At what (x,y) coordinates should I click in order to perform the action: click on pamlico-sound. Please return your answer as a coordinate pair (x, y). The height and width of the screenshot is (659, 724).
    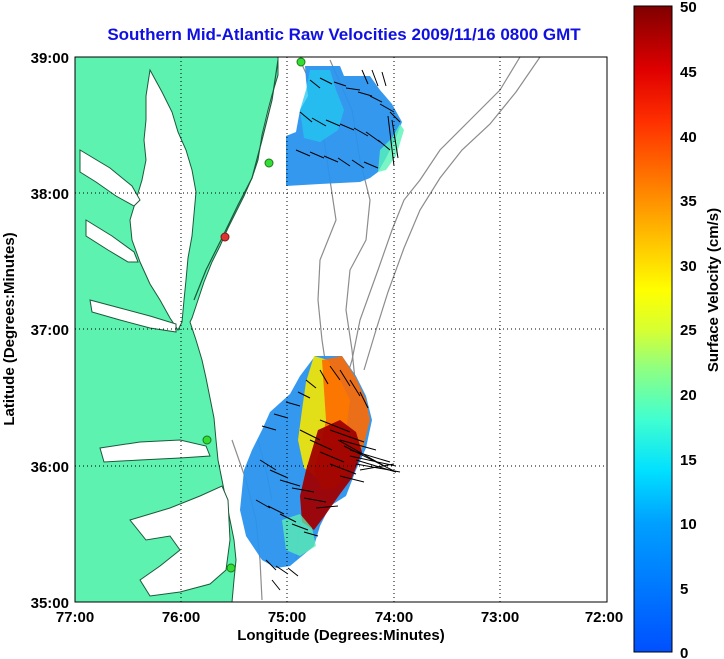
    Looking at the image, I should click on (180, 541).